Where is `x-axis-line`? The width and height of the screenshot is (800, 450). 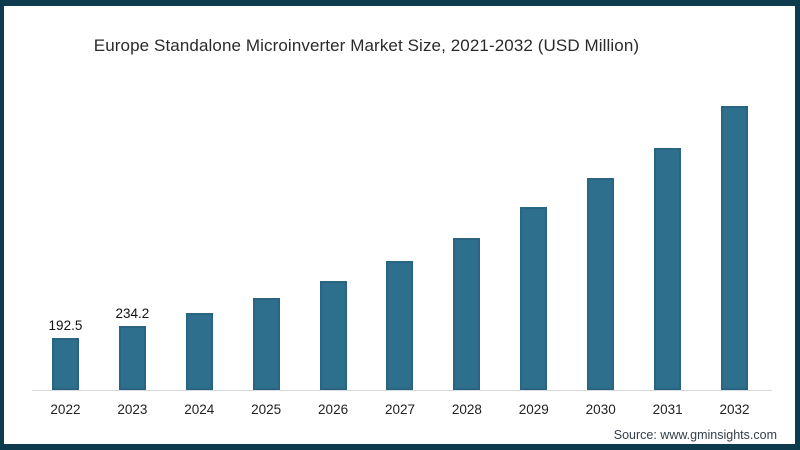
x-axis-line is located at coordinates (402, 390).